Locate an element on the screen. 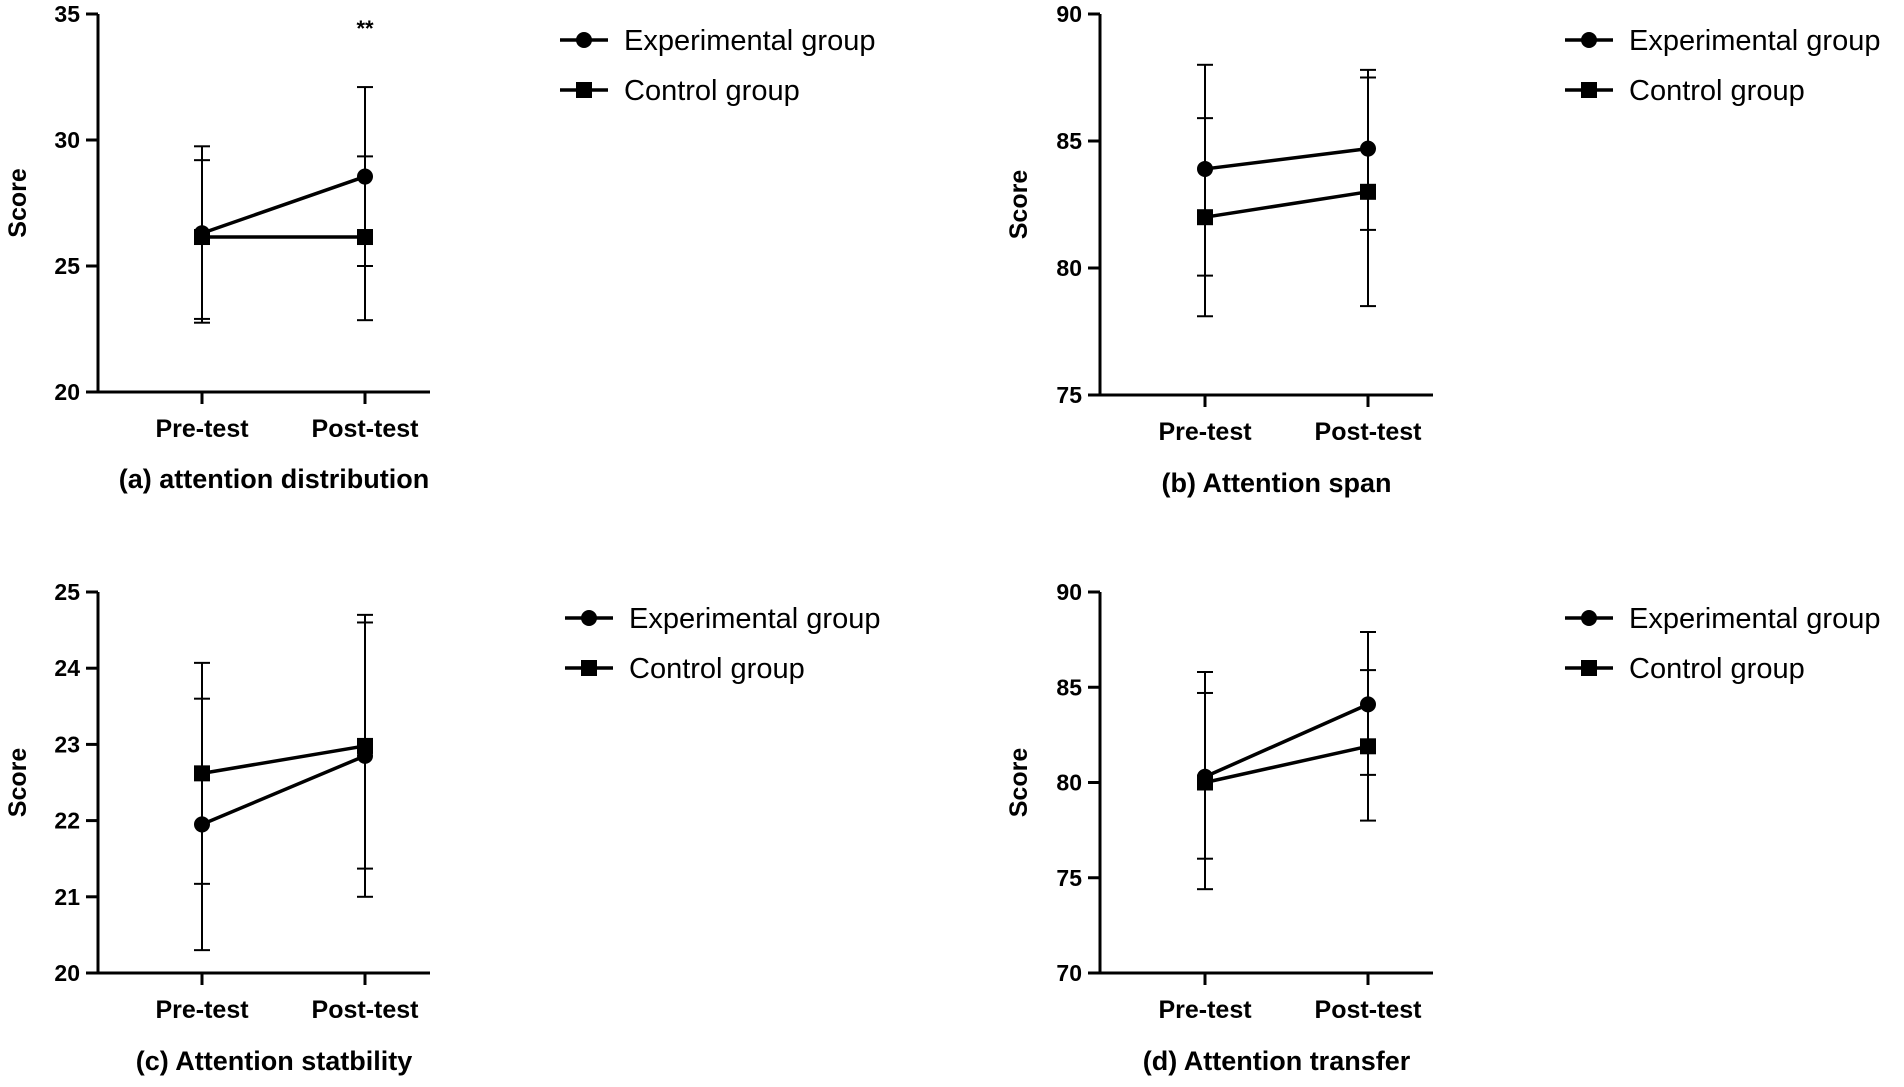 The height and width of the screenshot is (1087, 1904). y-tick-label: 22 is located at coordinates (67, 821).